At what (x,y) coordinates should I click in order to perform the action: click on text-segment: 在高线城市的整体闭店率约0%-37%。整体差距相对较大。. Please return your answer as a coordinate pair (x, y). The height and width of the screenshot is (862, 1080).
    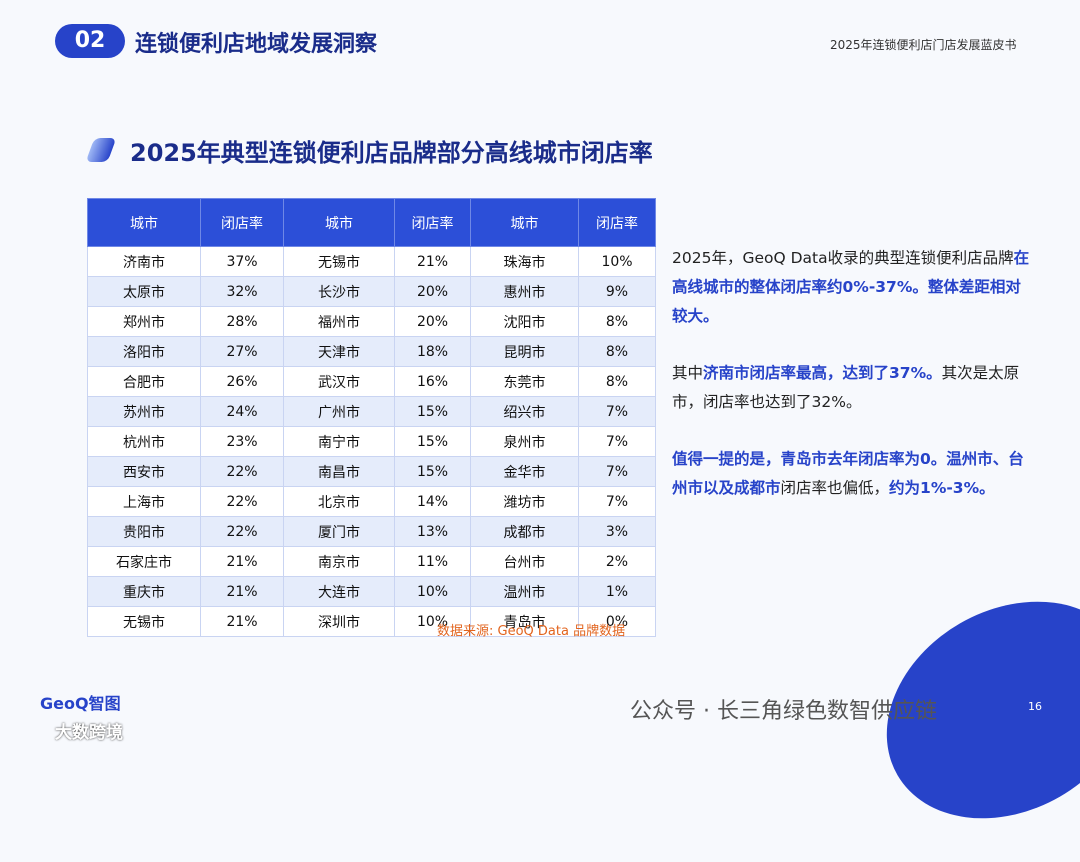
    Looking at the image, I should click on (851, 287).